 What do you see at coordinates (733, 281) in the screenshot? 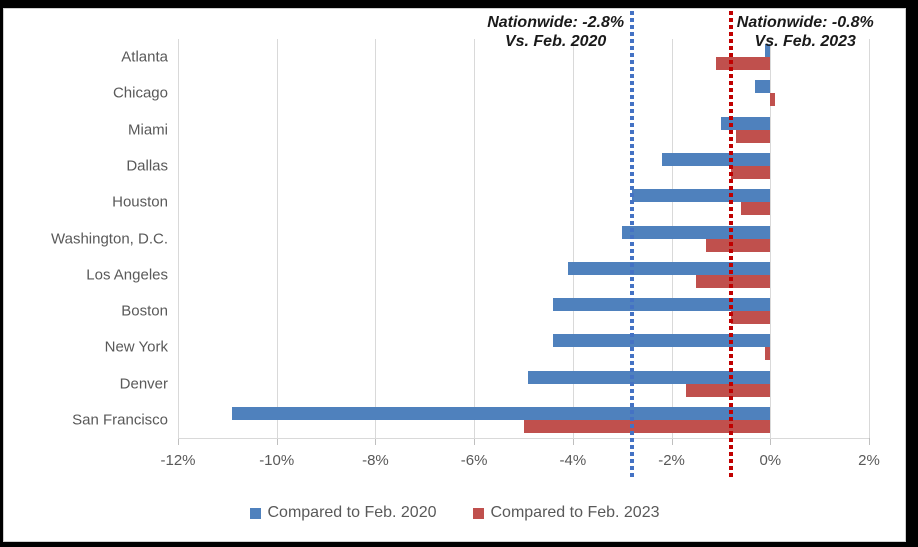
I see `bar-feb2023-los-angeles` at bounding box center [733, 281].